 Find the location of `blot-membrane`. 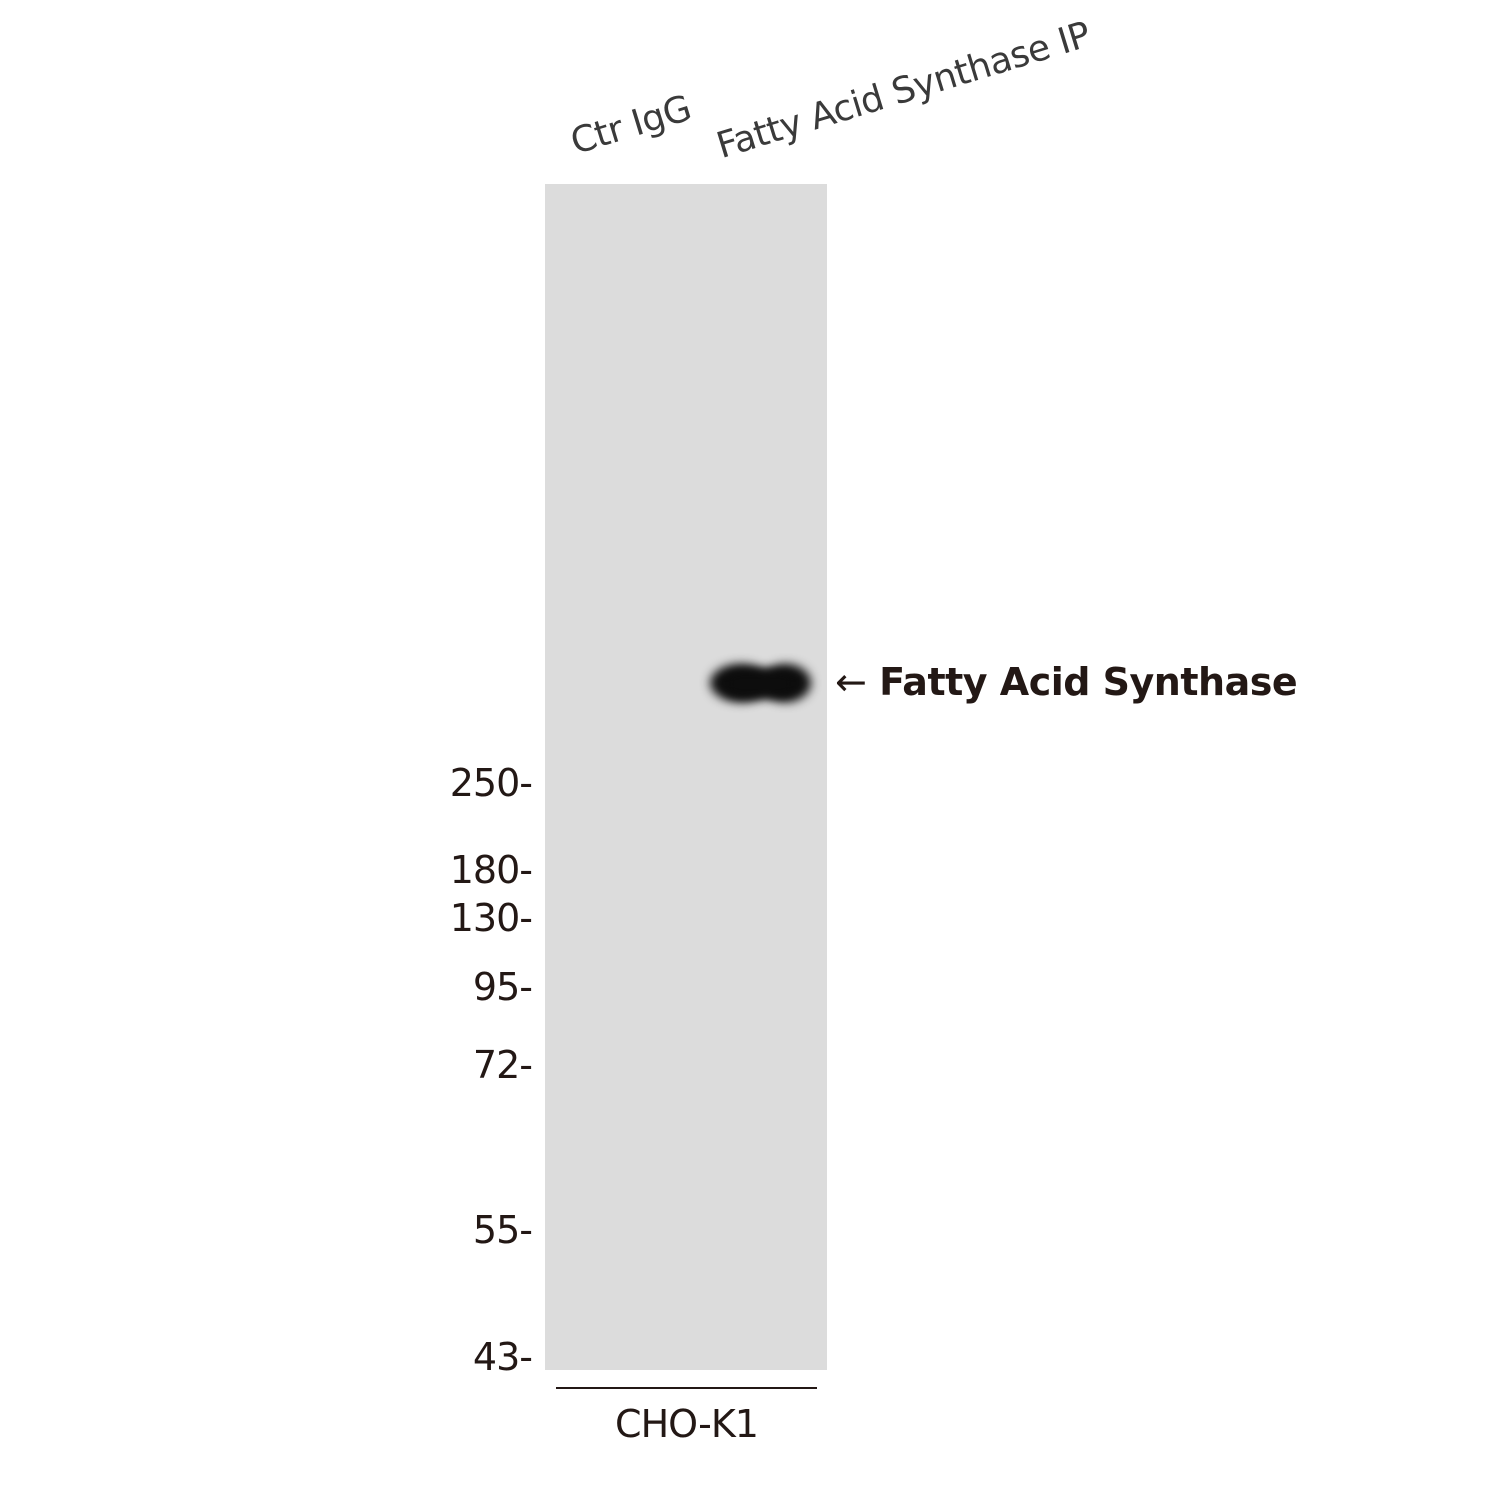

blot-membrane is located at coordinates (686, 777).